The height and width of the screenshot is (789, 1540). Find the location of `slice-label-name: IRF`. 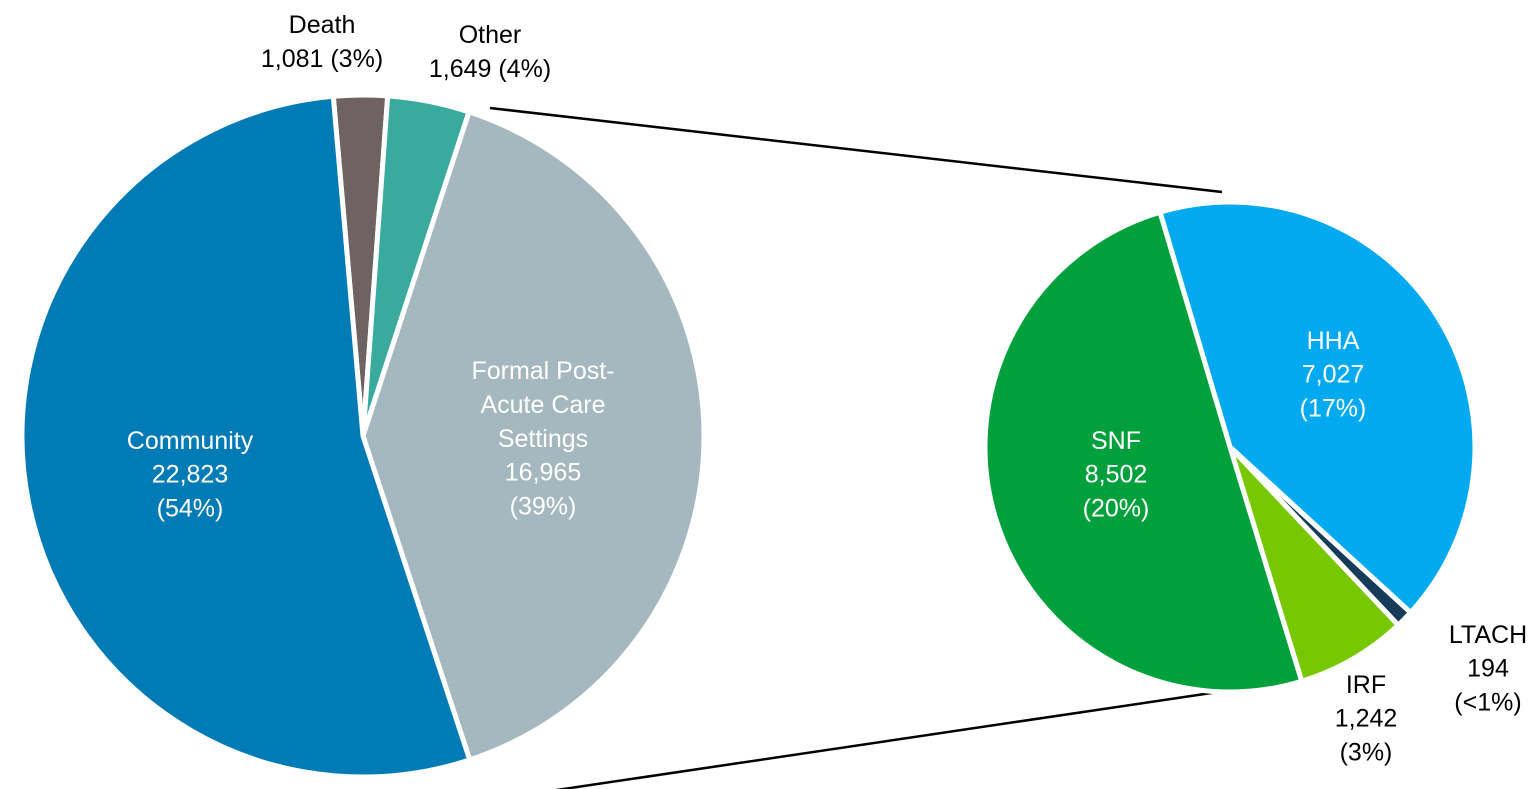

slice-label-name: IRF is located at coordinates (1366, 685).